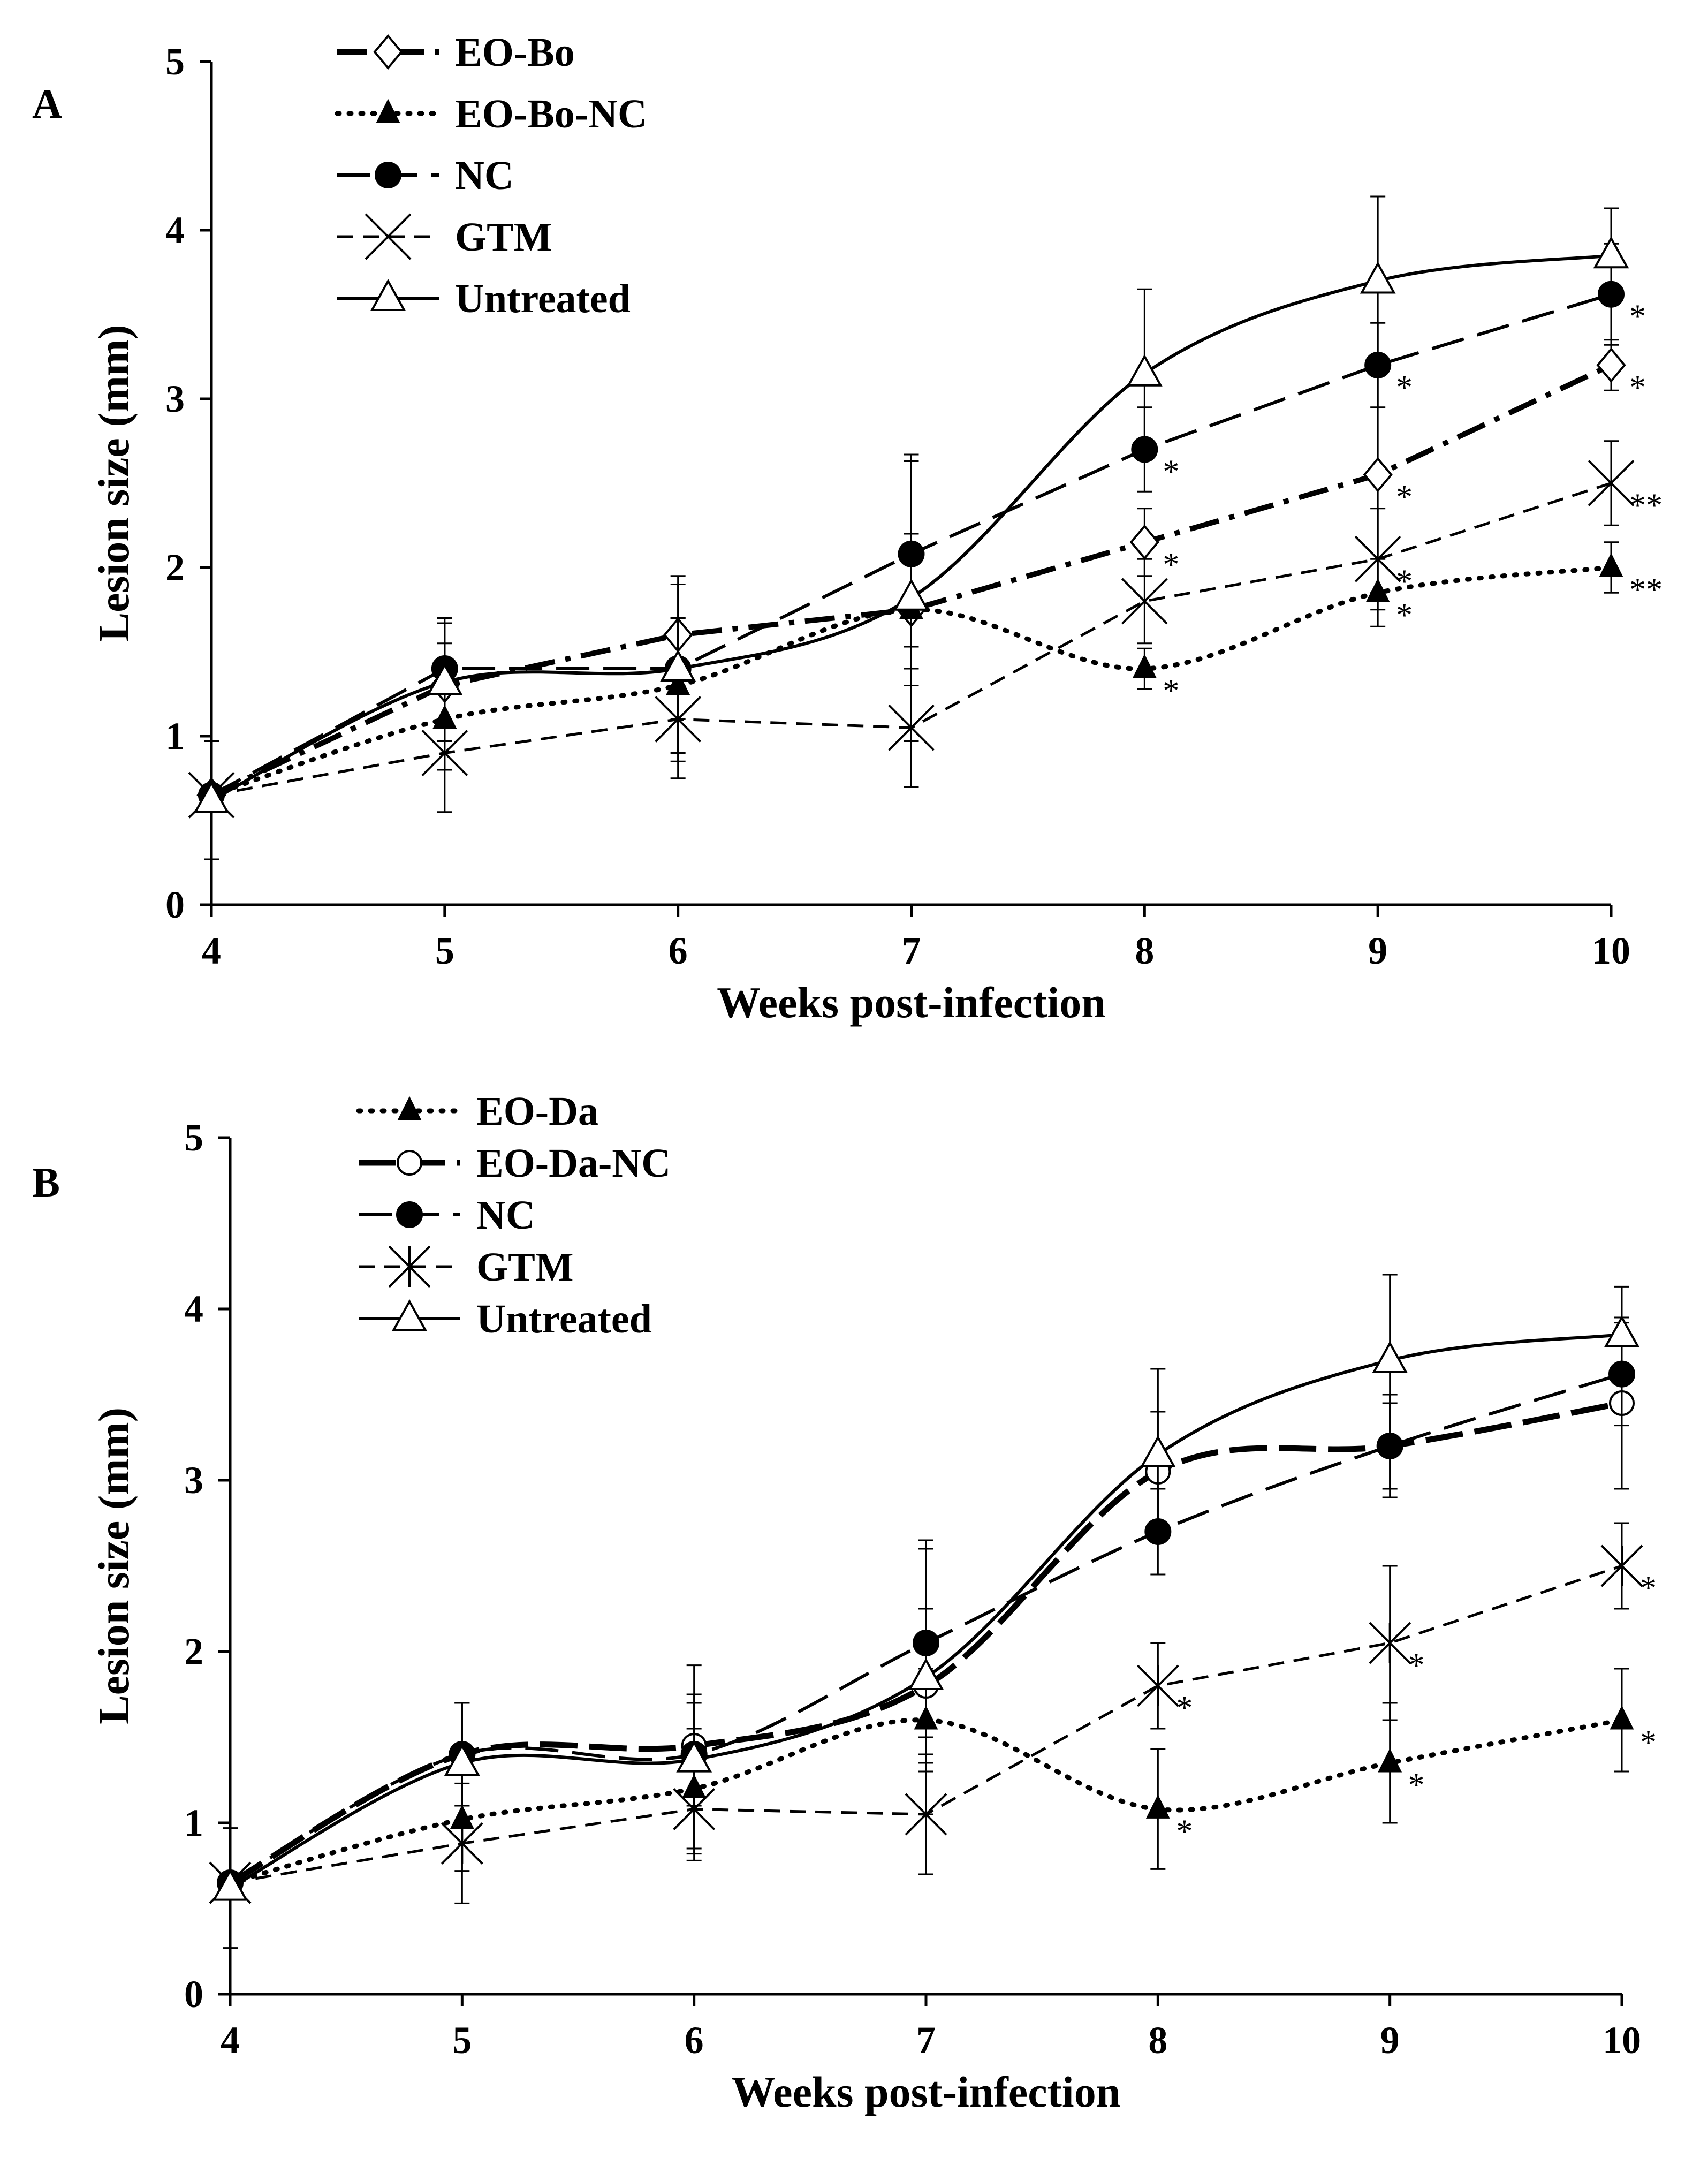 The height and width of the screenshot is (2158, 1708). Describe the element at coordinates (911, 1002) in the screenshot. I see `x-axis-label: Weeks post-infection` at that location.